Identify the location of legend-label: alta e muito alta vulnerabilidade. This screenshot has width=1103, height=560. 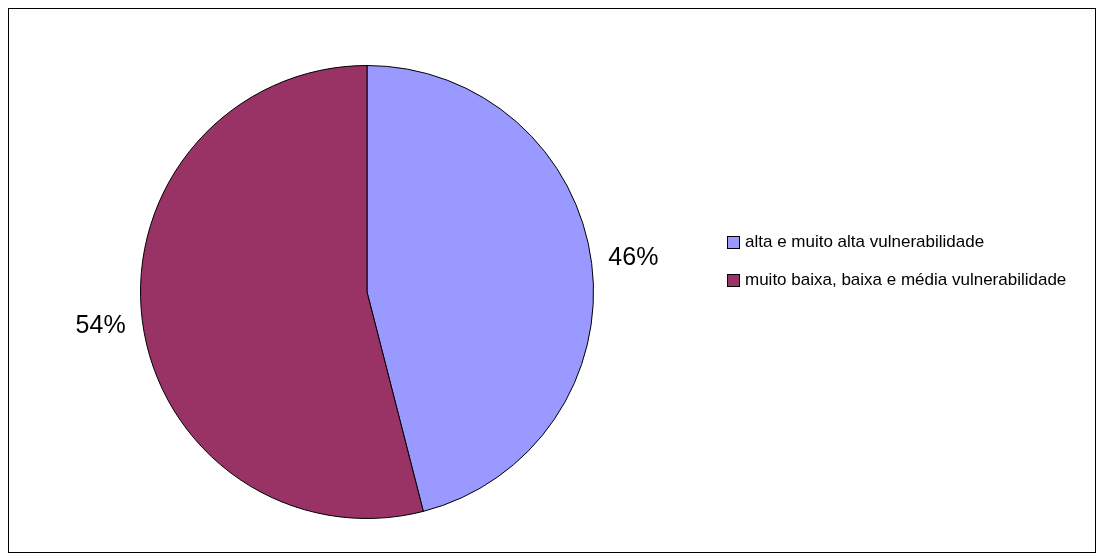
(865, 242).